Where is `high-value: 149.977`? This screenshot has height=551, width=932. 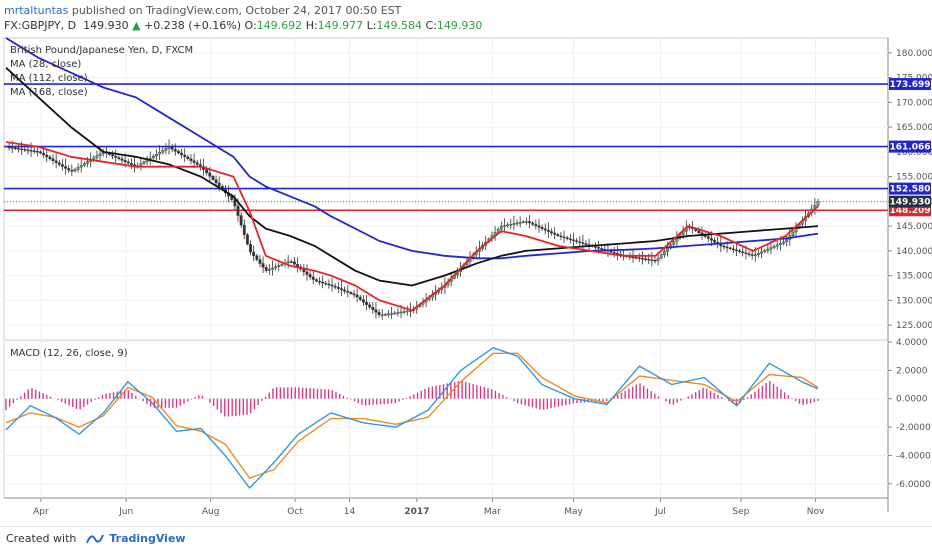
high-value: 149.977 is located at coordinates (340, 25).